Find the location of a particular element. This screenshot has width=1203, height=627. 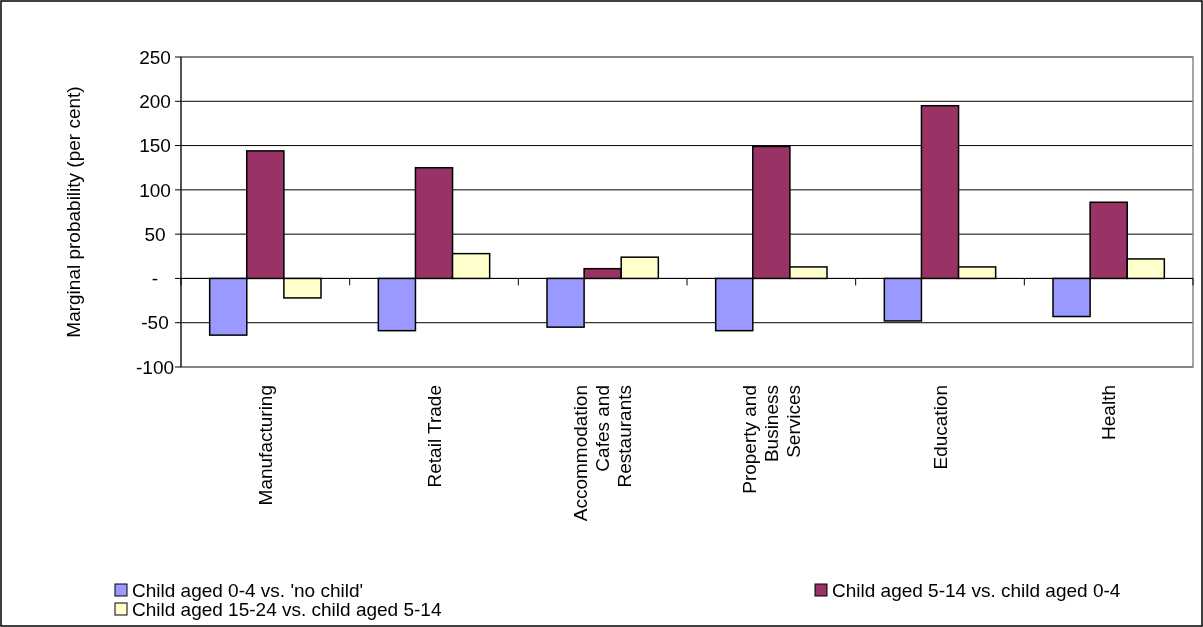

y-tick-label: -50 is located at coordinates (155, 323).